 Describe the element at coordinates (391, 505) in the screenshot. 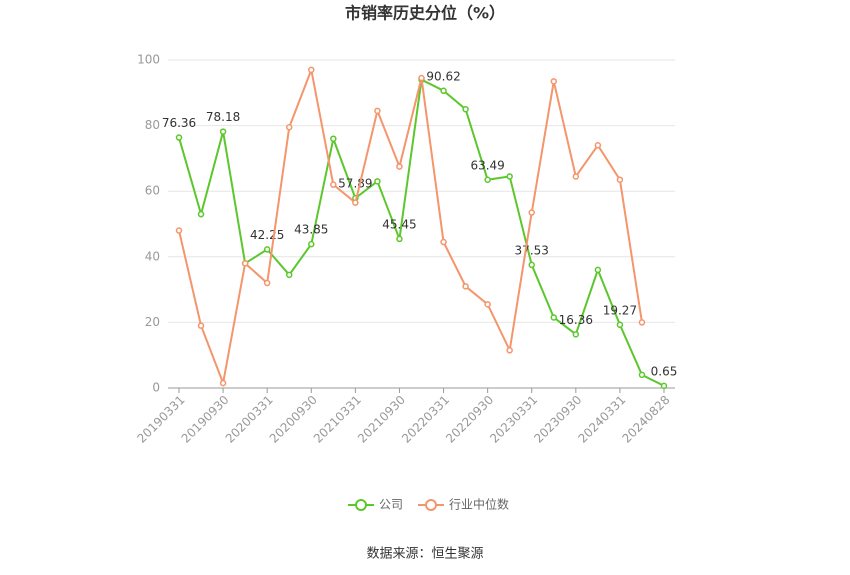

I see `legend-label: 公司` at that location.